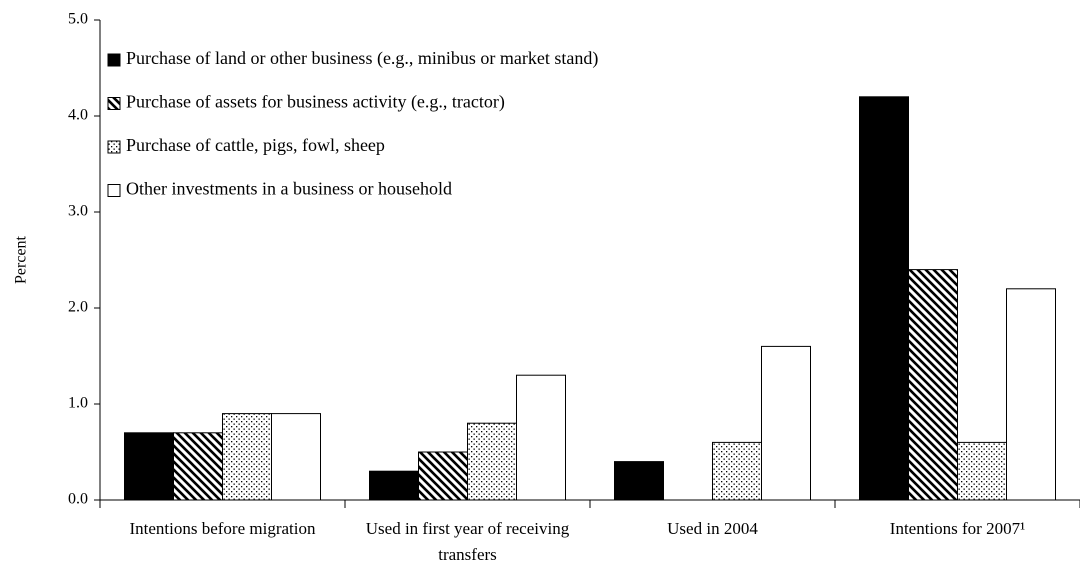  Describe the element at coordinates (78, 211) in the screenshot. I see `y-tick-label: 3.0` at that location.